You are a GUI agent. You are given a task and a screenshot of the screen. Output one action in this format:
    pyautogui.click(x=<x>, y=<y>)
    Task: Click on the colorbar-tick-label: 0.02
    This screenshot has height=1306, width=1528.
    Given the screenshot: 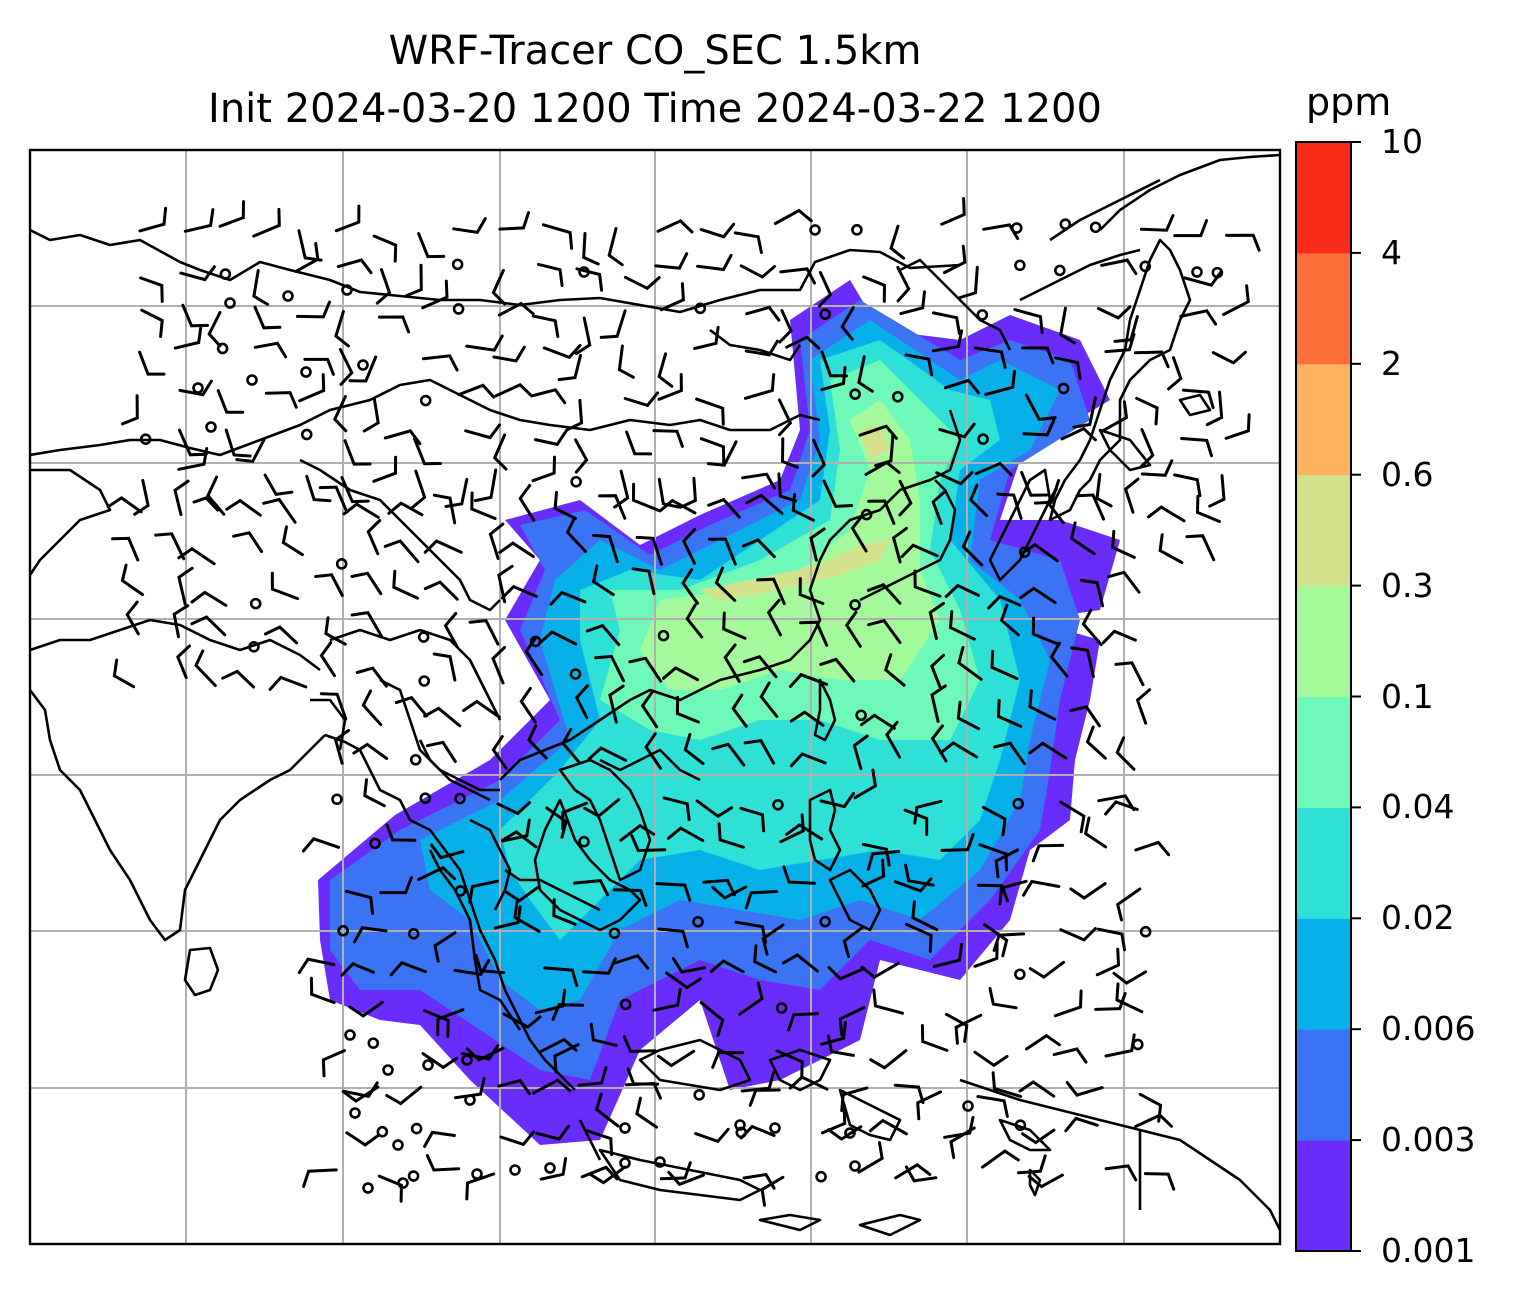 What is the action you would take?
    pyautogui.click(x=1418, y=918)
    